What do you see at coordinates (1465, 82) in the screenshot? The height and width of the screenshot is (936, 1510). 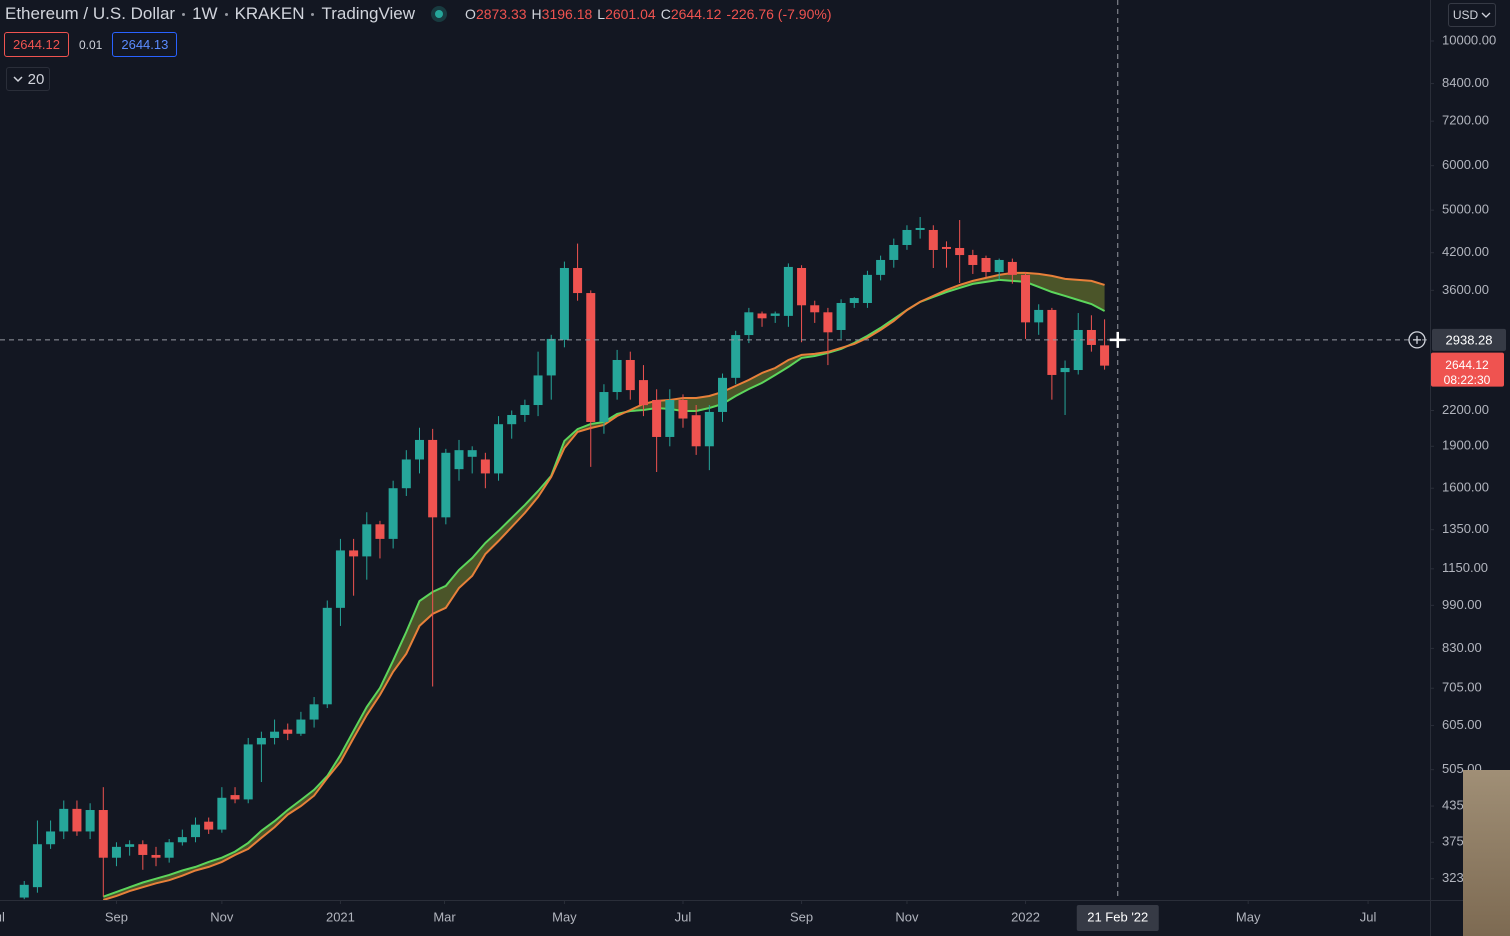 I see `y-tick-label: 8400.00` at bounding box center [1465, 82].